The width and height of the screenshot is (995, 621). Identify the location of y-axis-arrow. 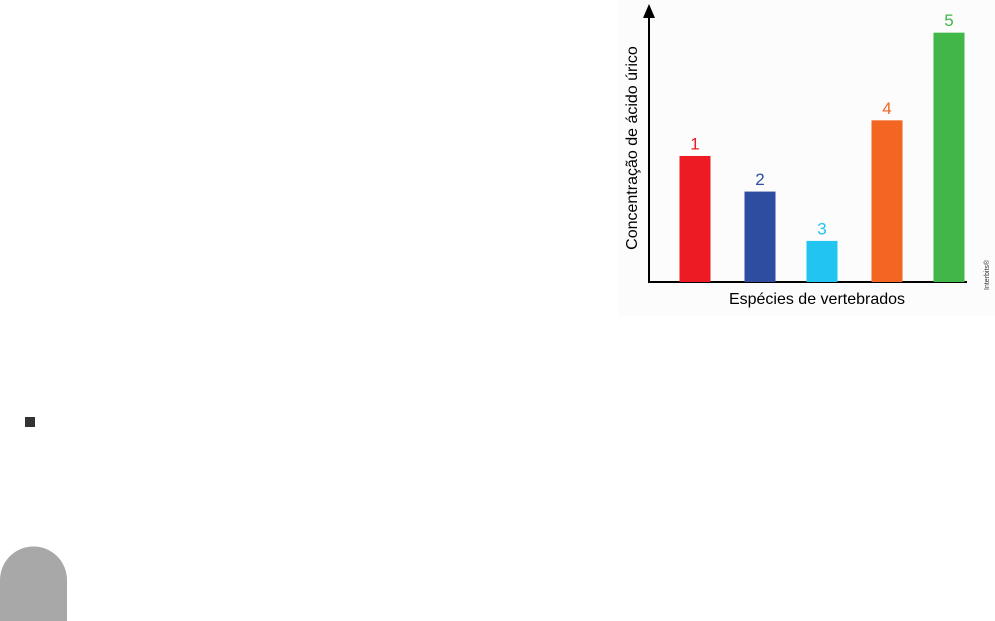
(649, 11).